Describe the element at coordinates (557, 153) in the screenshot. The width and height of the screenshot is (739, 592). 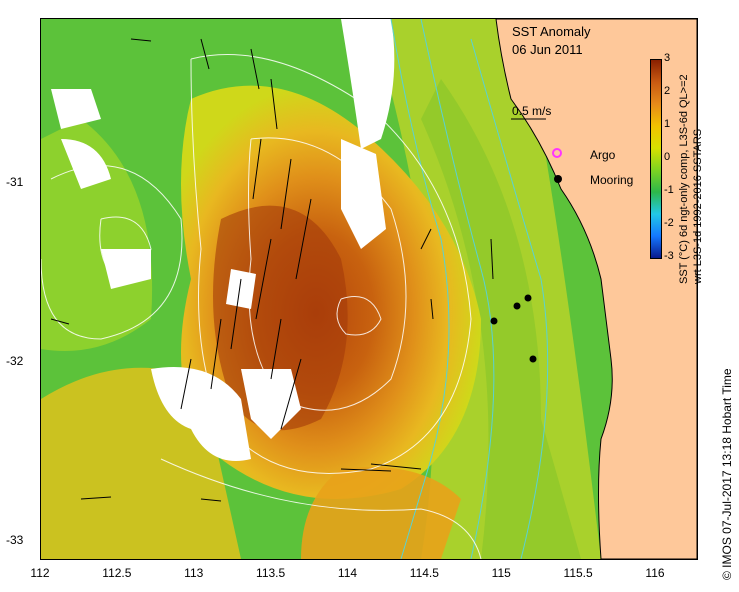
I see `argo-marker-icon` at that location.